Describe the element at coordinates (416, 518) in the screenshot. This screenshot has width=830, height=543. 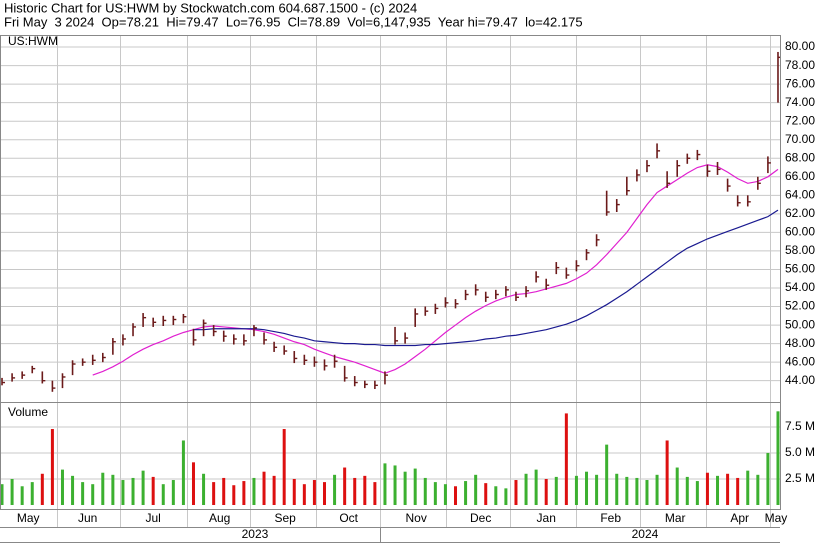
I see `x-tick-label: Nov` at that location.